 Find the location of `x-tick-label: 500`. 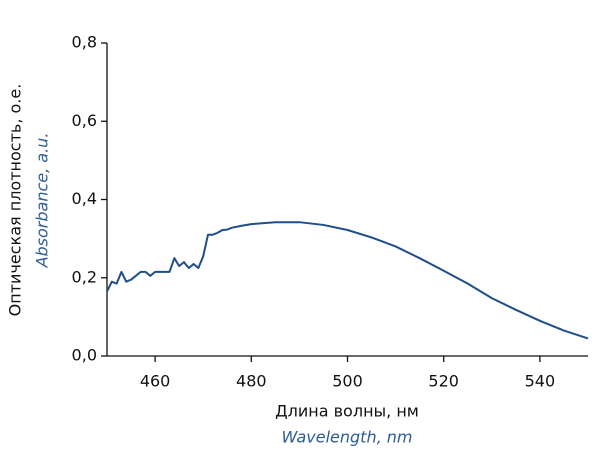

x-tick-label: 500 is located at coordinates (347, 381).